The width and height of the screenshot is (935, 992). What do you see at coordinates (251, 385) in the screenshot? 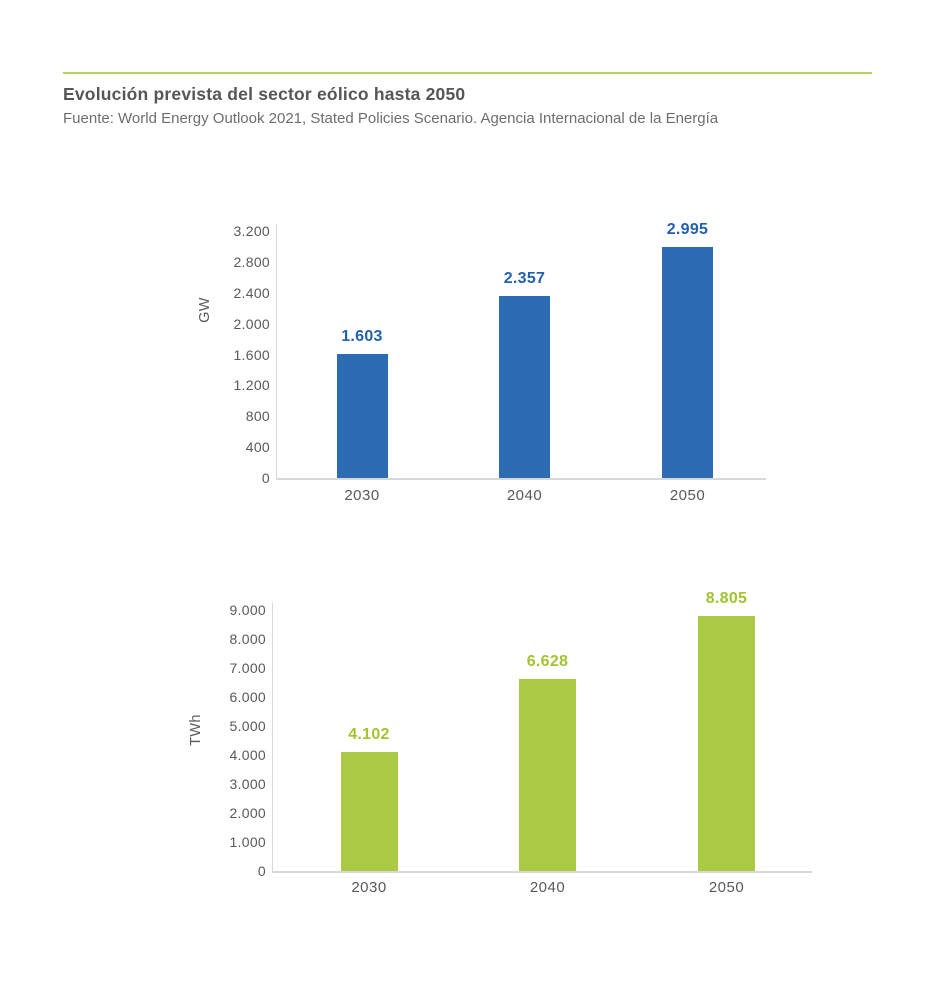
I see `y-tick-label: 1.200` at bounding box center [251, 385].